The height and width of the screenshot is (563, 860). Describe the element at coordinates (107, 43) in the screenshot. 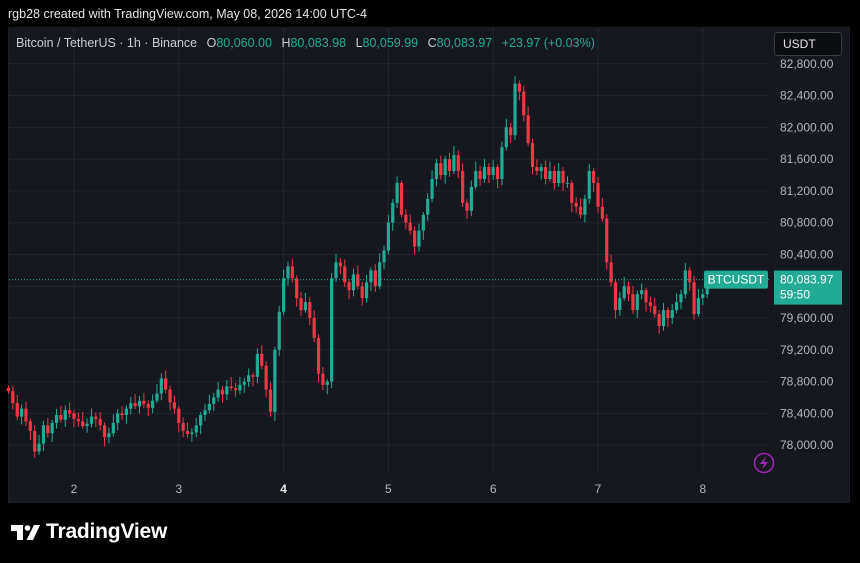

I see `symbol-name: Bitcoin / TetherUS · 1h · Binance` at that location.